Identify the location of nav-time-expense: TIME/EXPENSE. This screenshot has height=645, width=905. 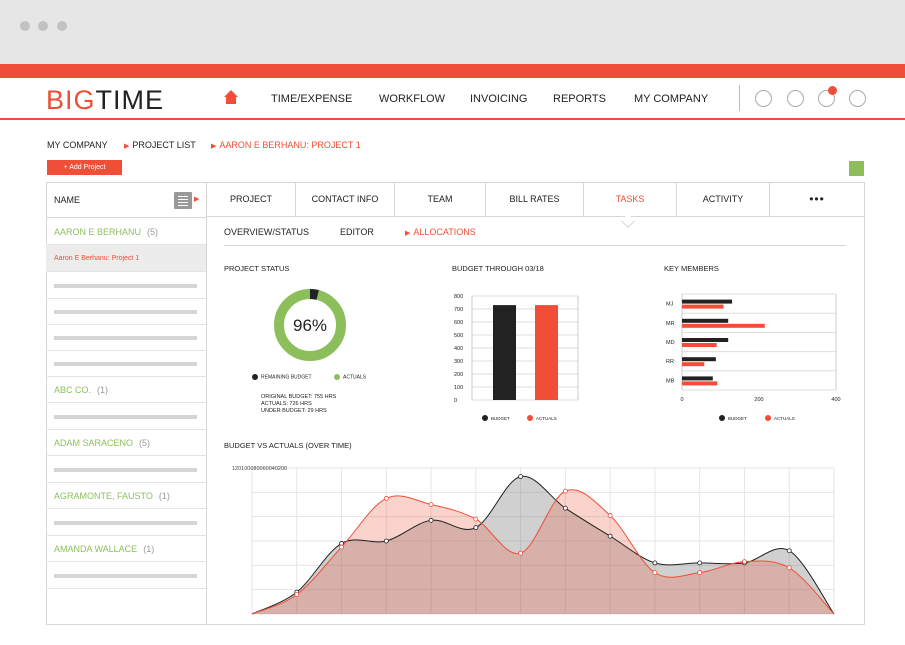
(312, 99).